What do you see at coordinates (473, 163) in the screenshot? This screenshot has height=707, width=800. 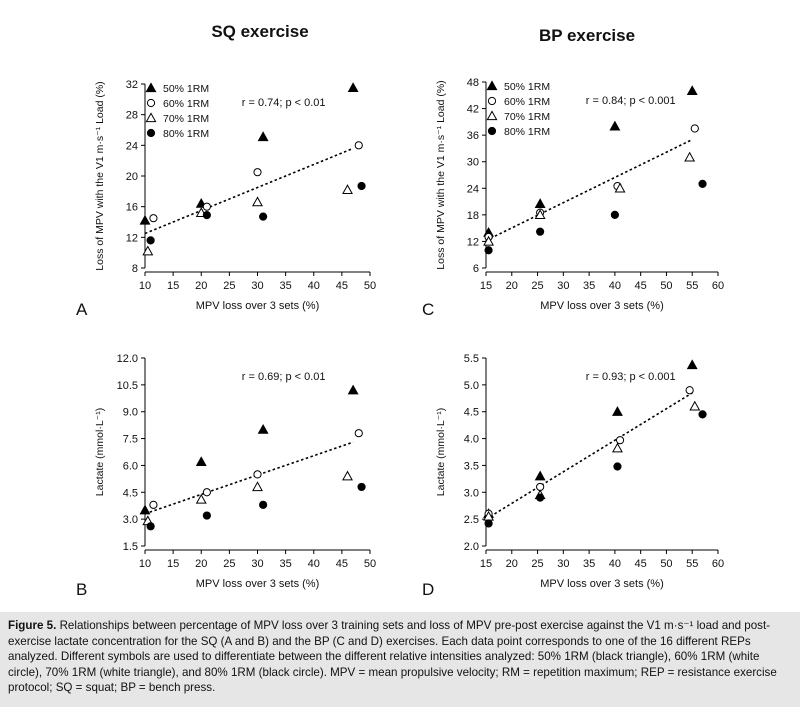 I see `y-tick-label: 30` at bounding box center [473, 163].